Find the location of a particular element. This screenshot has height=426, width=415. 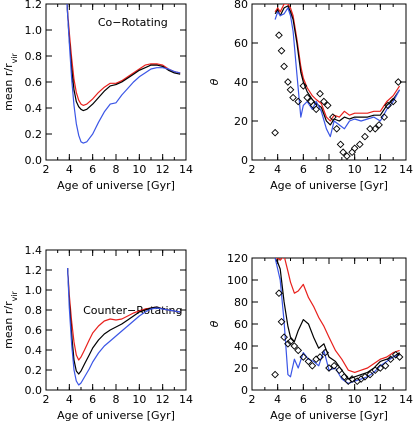

y-tick-label: 120 is located at coordinates (237, 258).